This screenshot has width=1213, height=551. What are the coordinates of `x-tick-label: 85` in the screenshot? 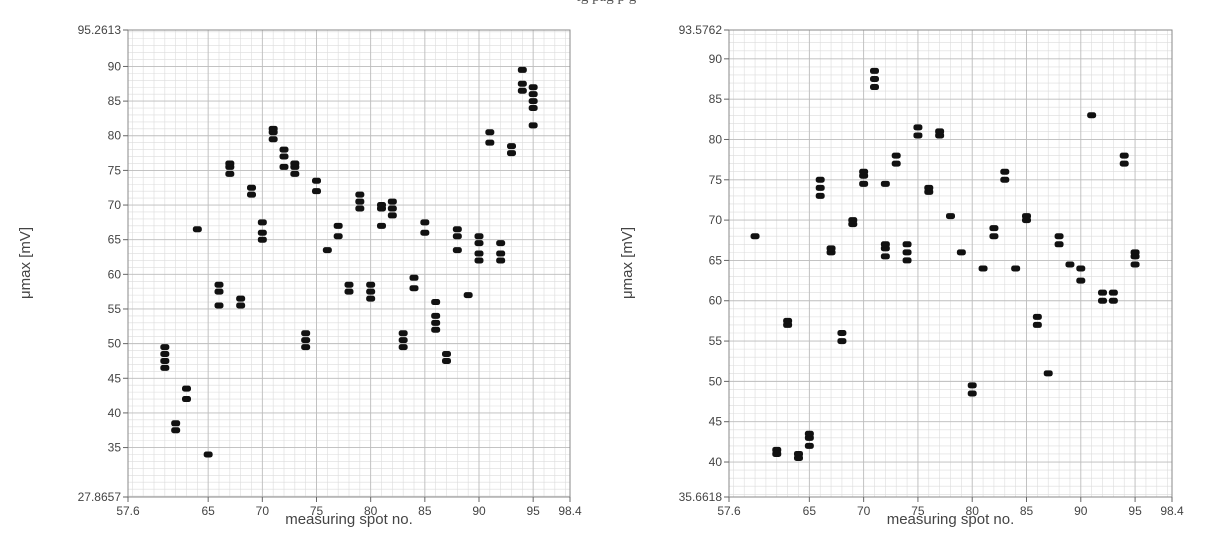 It's located at (1027, 511).